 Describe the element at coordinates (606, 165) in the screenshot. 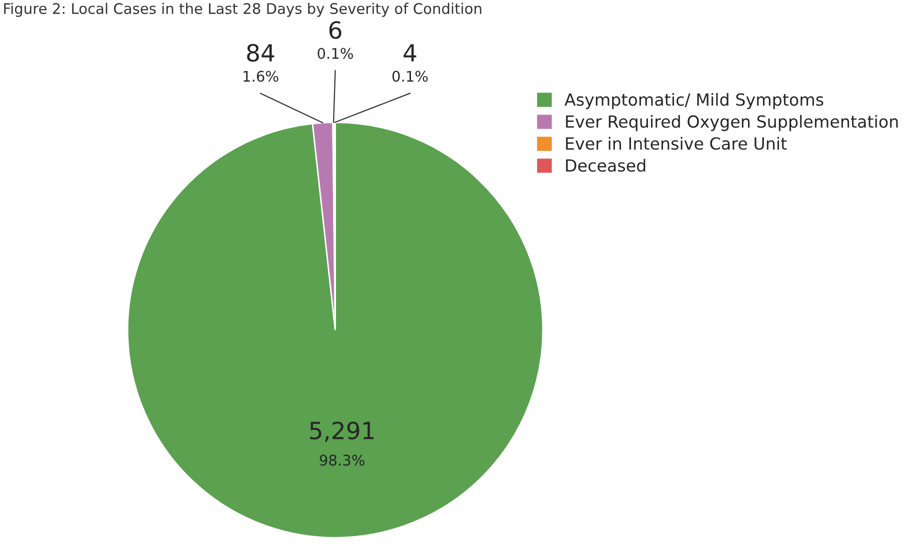

I see `legend-label: Deceased` at that location.